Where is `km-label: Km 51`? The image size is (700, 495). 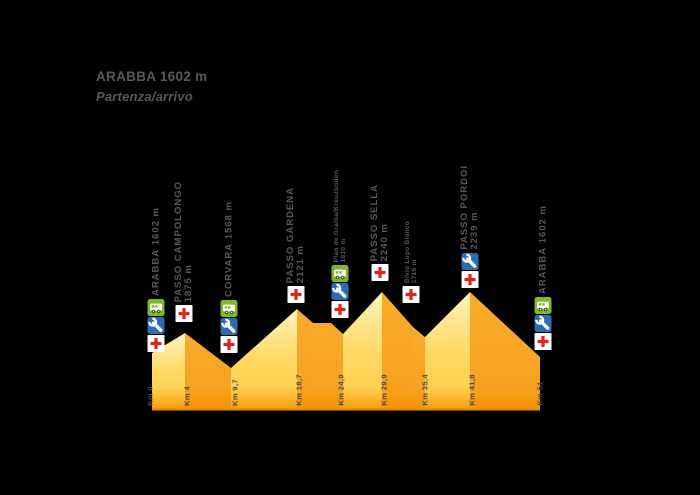
km-label: Km 51 is located at coordinates (540, 393).